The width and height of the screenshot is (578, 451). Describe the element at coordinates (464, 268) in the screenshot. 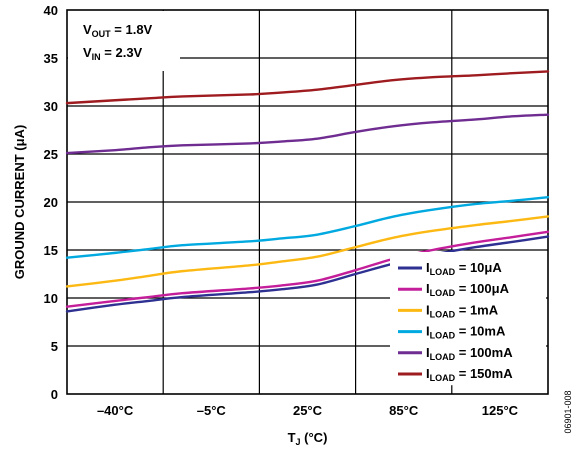

I see `legend-label: ILOAD = 10μA` at that location.